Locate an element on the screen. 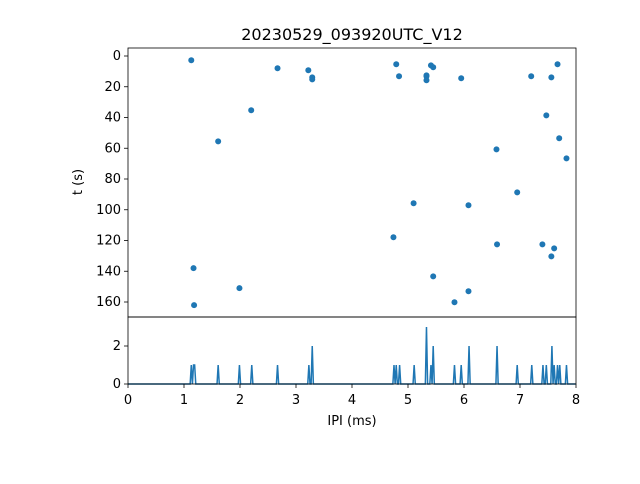 This screenshot has height=484, width=640. y-axis-label: t (s) is located at coordinates (78, 182).